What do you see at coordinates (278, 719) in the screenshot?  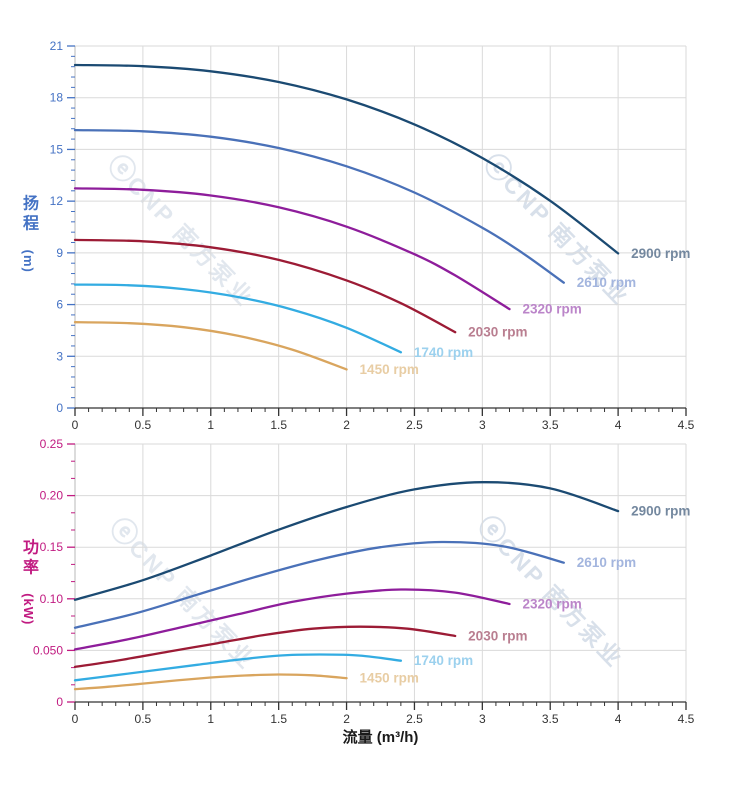 I see `power-x-tick-label: 1.5` at bounding box center [278, 719].